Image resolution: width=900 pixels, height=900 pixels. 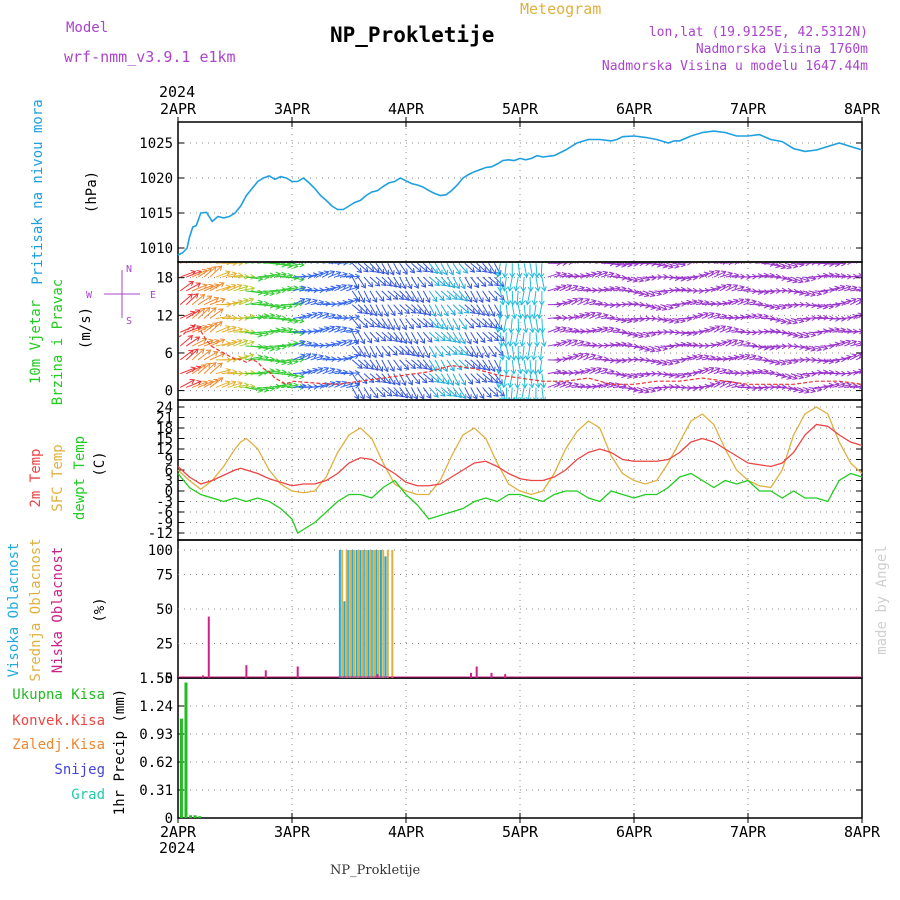 I want to click on compass-e: E, so click(x=153, y=295).